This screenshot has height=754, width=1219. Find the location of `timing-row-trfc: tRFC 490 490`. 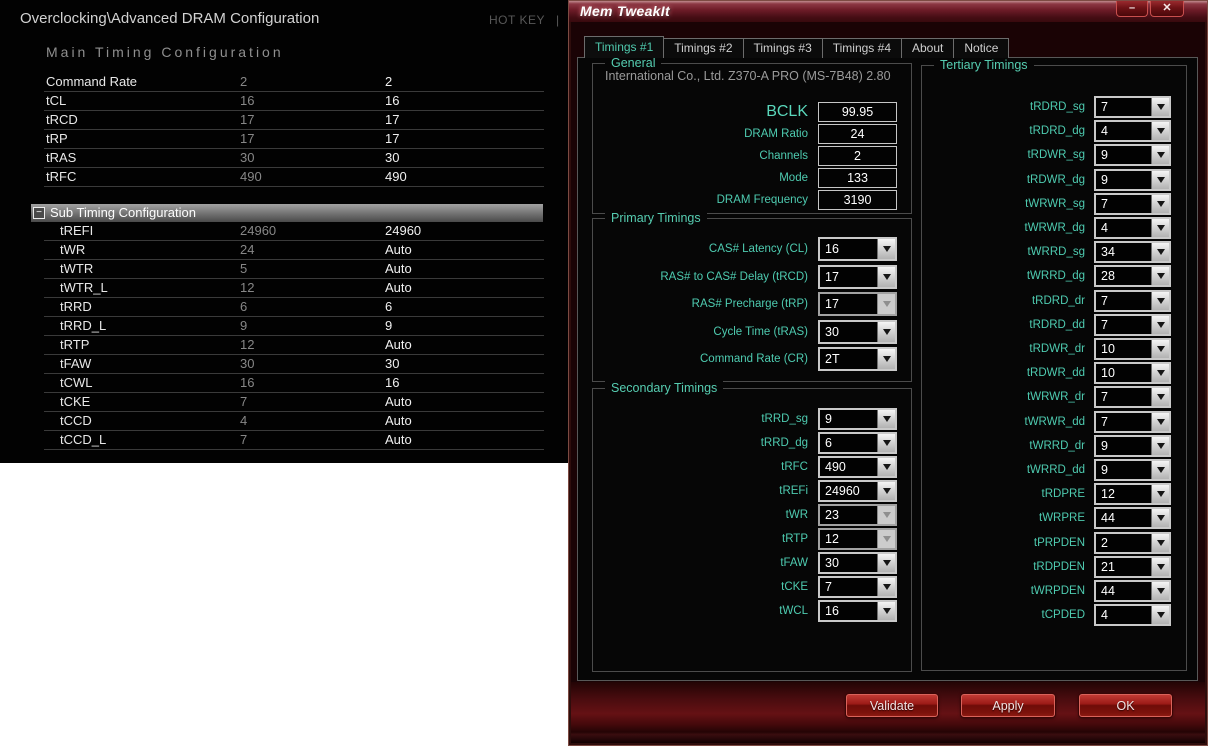

timing-row-trfc: tRFC 490 490 is located at coordinates (294, 177).